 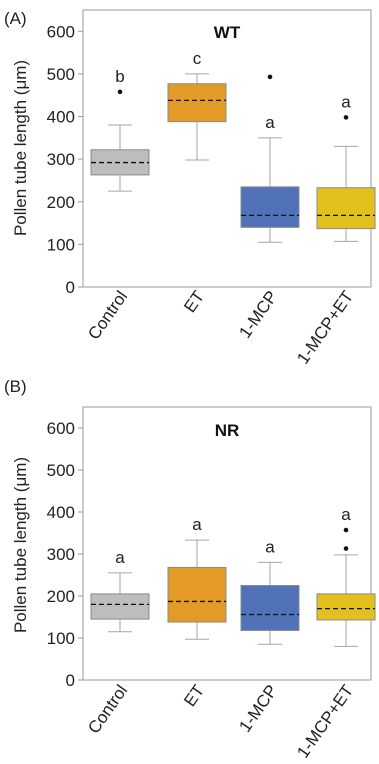 I want to click on chart-title: WT, so click(x=227, y=32).